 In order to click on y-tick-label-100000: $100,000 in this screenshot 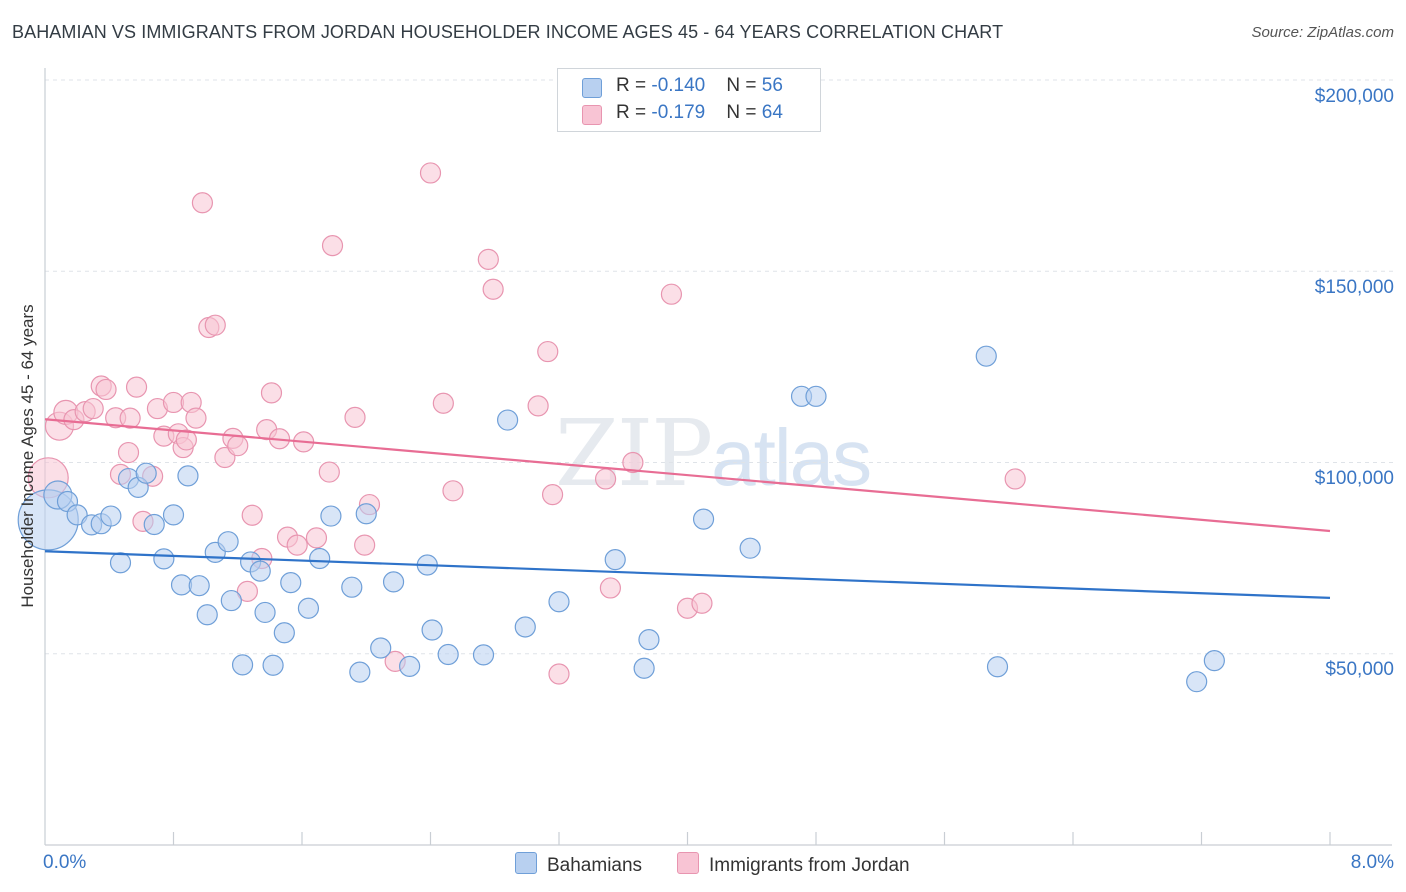, I will do `click(1354, 478)`.